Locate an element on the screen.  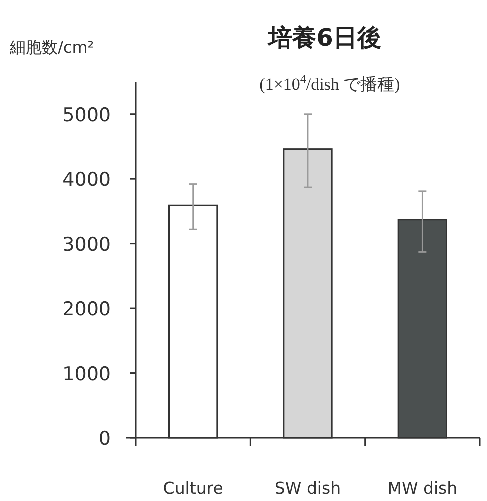
y-tick-label: 0 is located at coordinates (104, 439).